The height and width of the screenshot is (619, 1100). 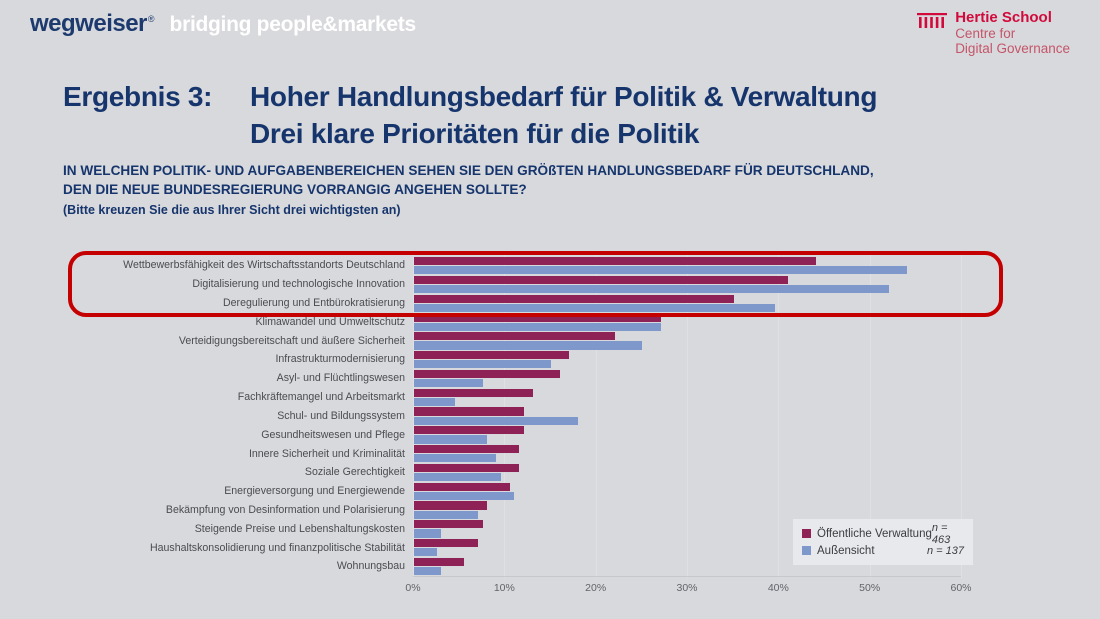 What do you see at coordinates (961, 588) in the screenshot?
I see `x-tick-label: 60%` at bounding box center [961, 588].